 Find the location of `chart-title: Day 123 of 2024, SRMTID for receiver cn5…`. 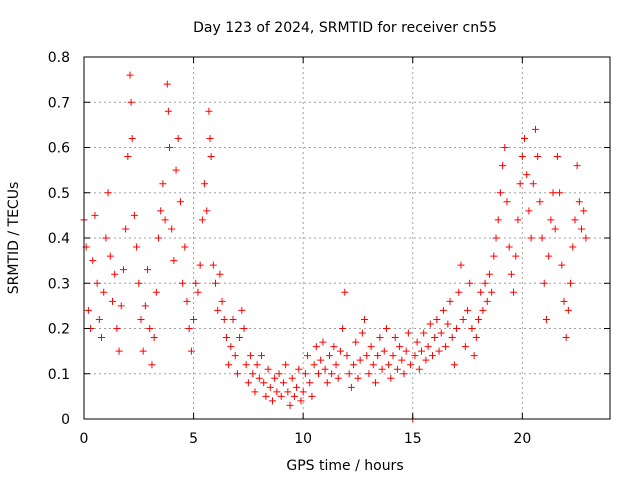

chart-title: Day 123 of 2024, SRMTID for receiver cn5… is located at coordinates (345, 28).